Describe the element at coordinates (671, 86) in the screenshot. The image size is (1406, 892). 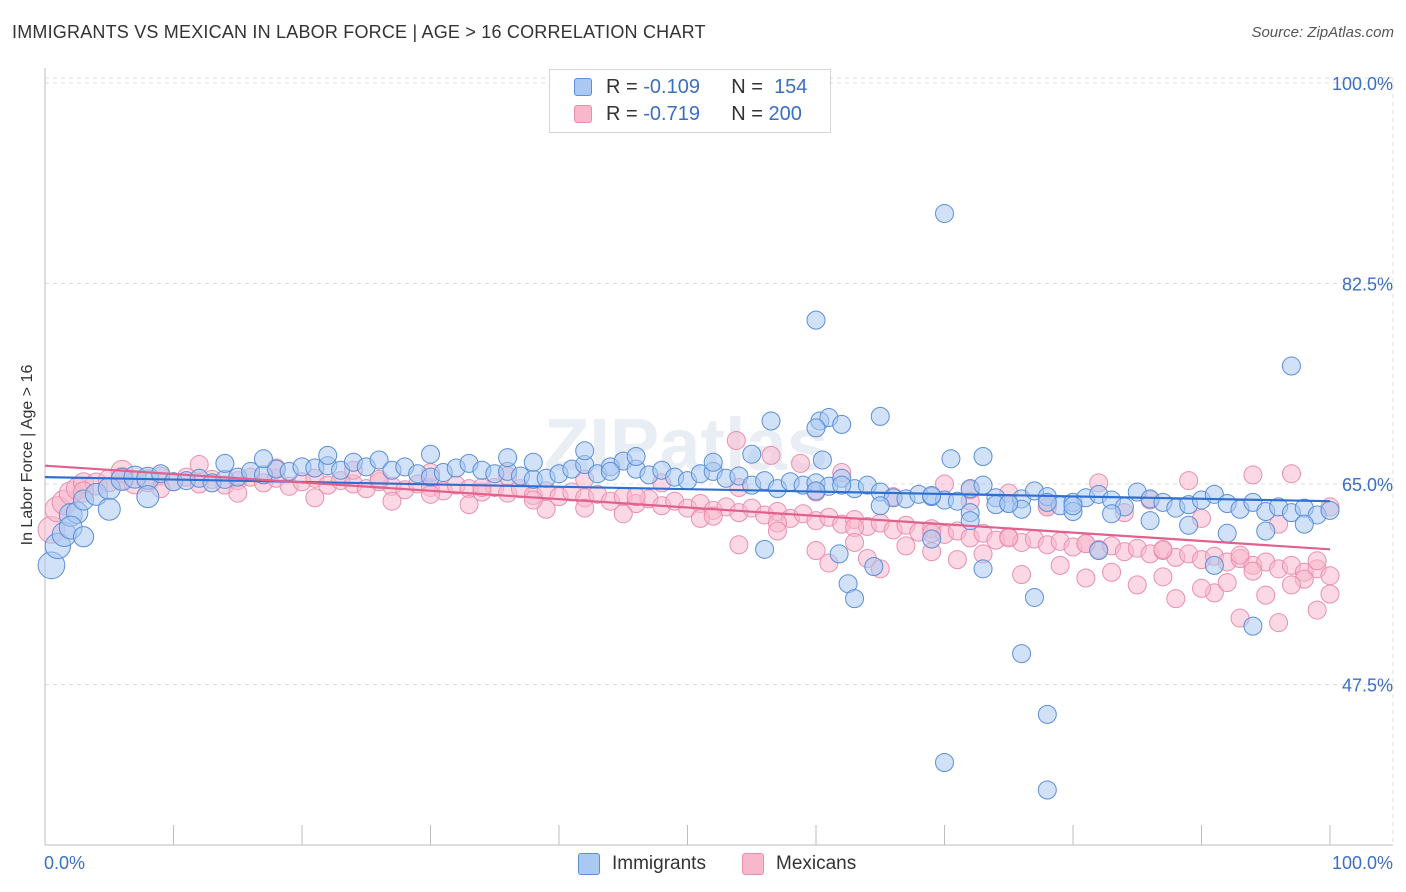
I see `r-value: -0.109` at that location.